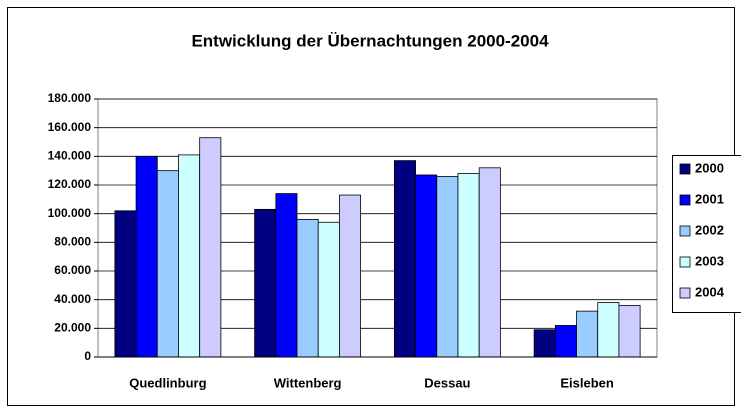 The height and width of the screenshot is (414, 741). I want to click on x-tick-label: Quedlinburg, so click(167, 382).